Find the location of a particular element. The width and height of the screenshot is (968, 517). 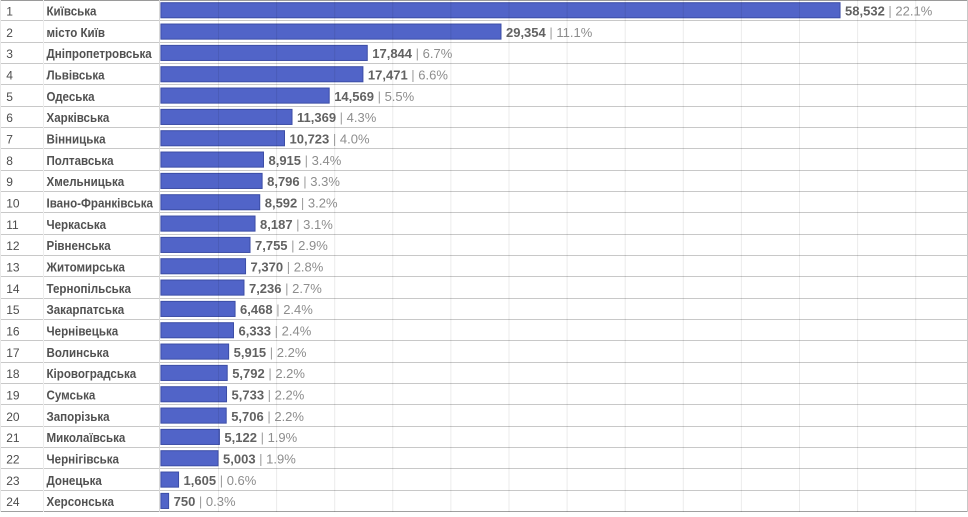

svg-text: Донецька is located at coordinates (75, 480).